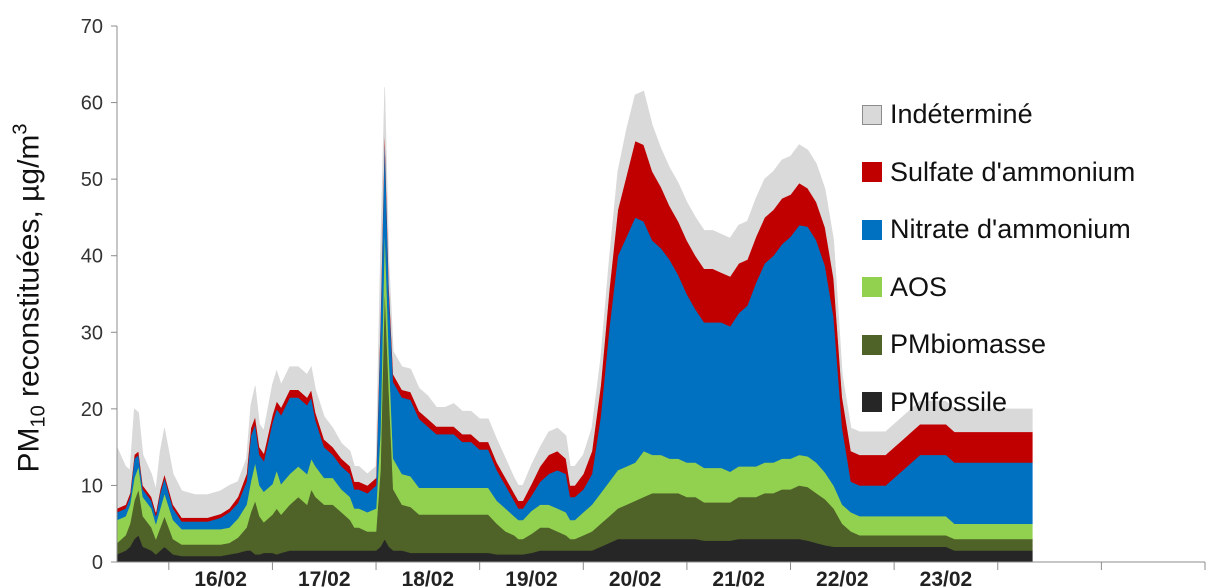 The image size is (1213, 588). I want to click on x-tick-label: 19/02, so click(531, 578).